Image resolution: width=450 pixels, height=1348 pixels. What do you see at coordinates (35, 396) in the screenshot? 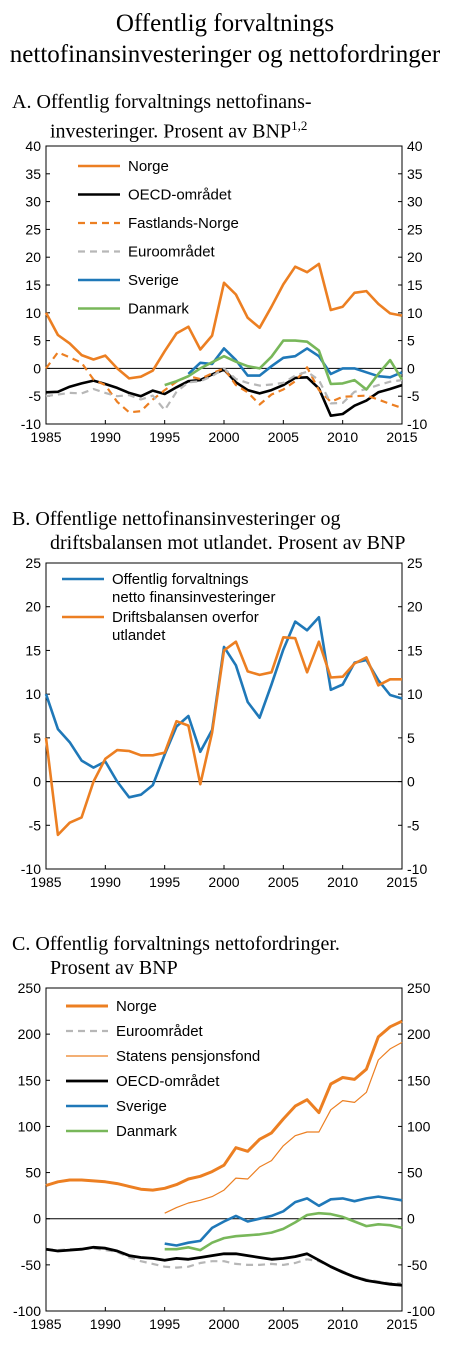
I see `y-tick-label: -5` at bounding box center [35, 396].